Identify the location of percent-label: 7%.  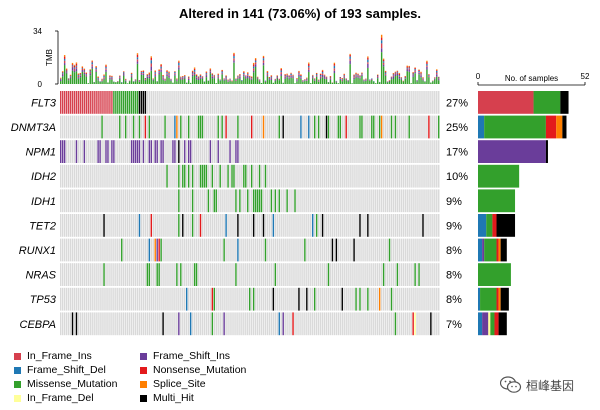
(454, 325).